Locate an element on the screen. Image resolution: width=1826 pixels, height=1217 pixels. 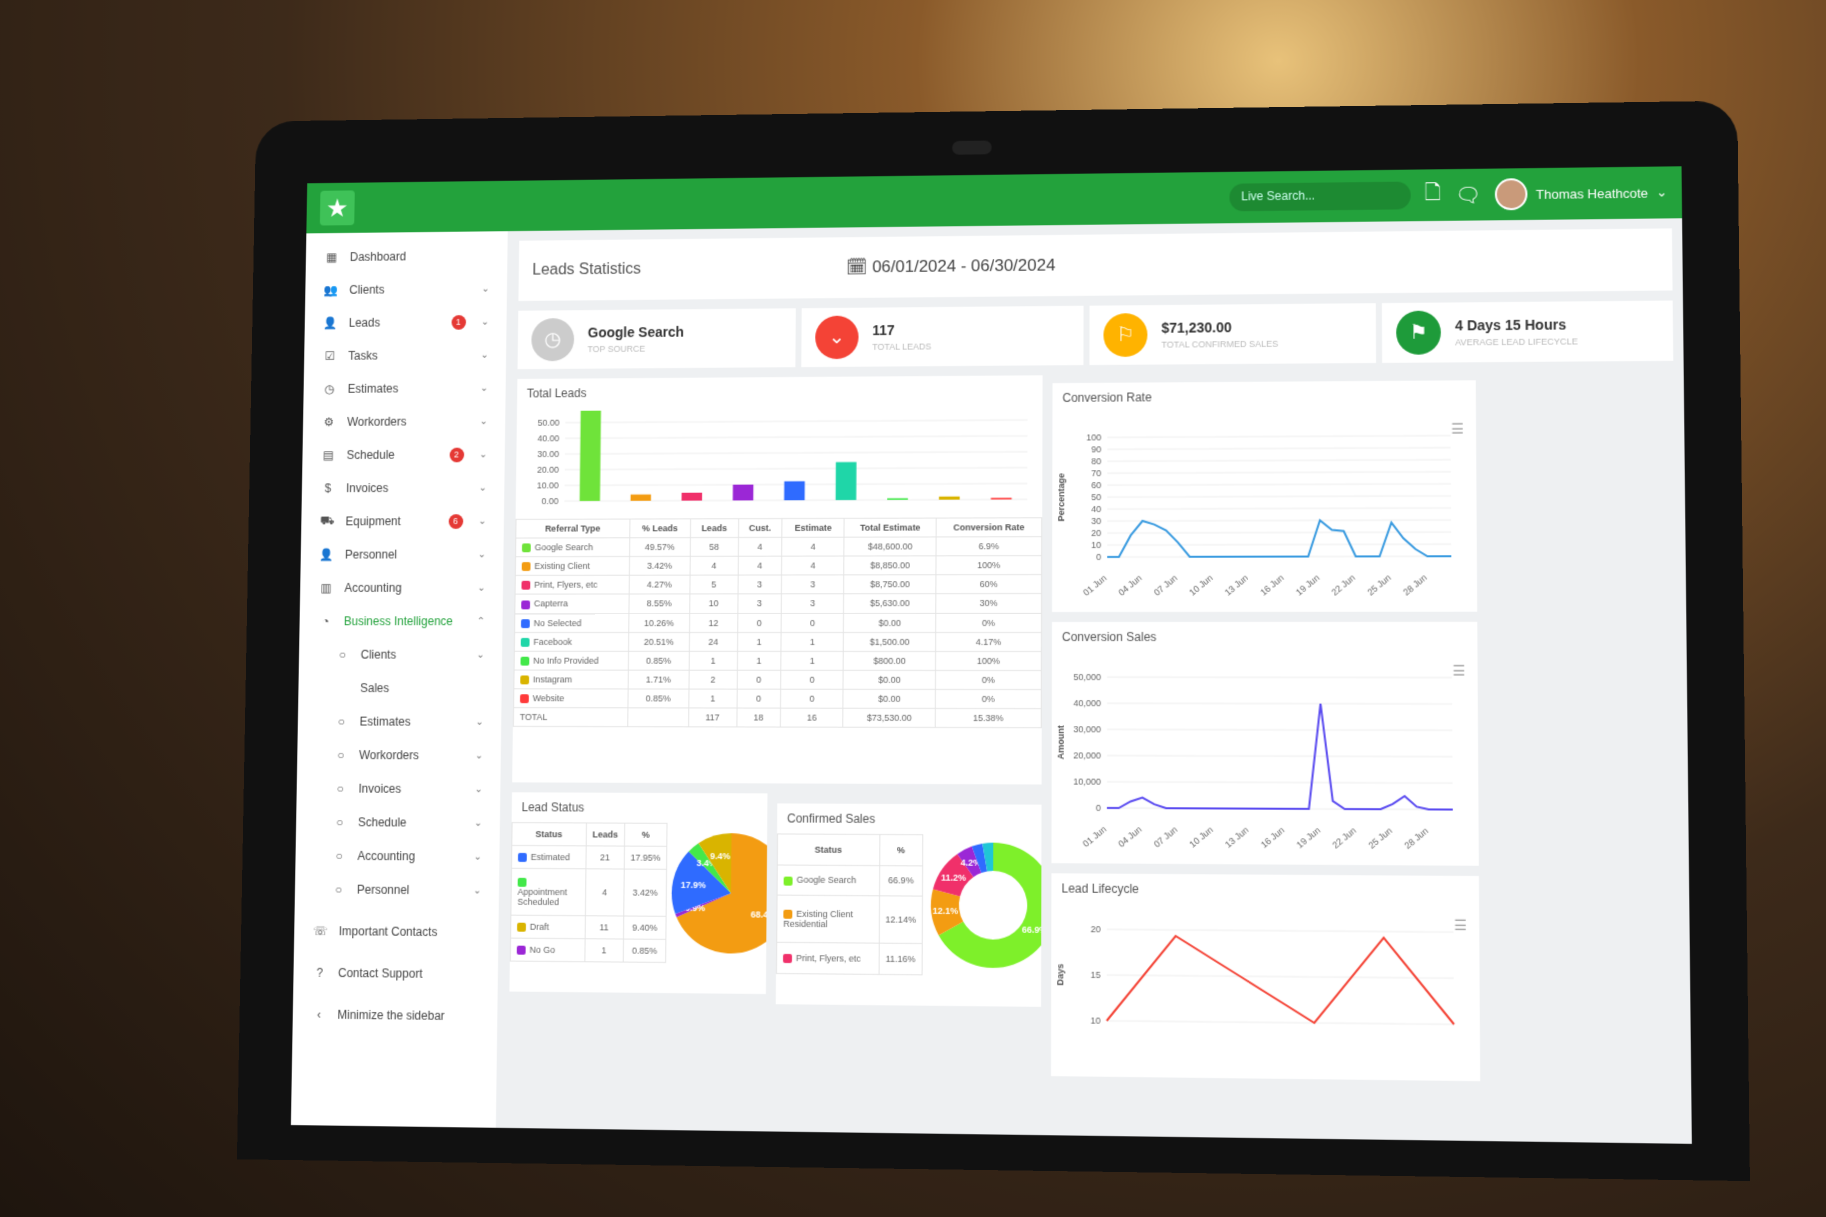
sidebar-subitem-sales: Sales is located at coordinates (400, 688).